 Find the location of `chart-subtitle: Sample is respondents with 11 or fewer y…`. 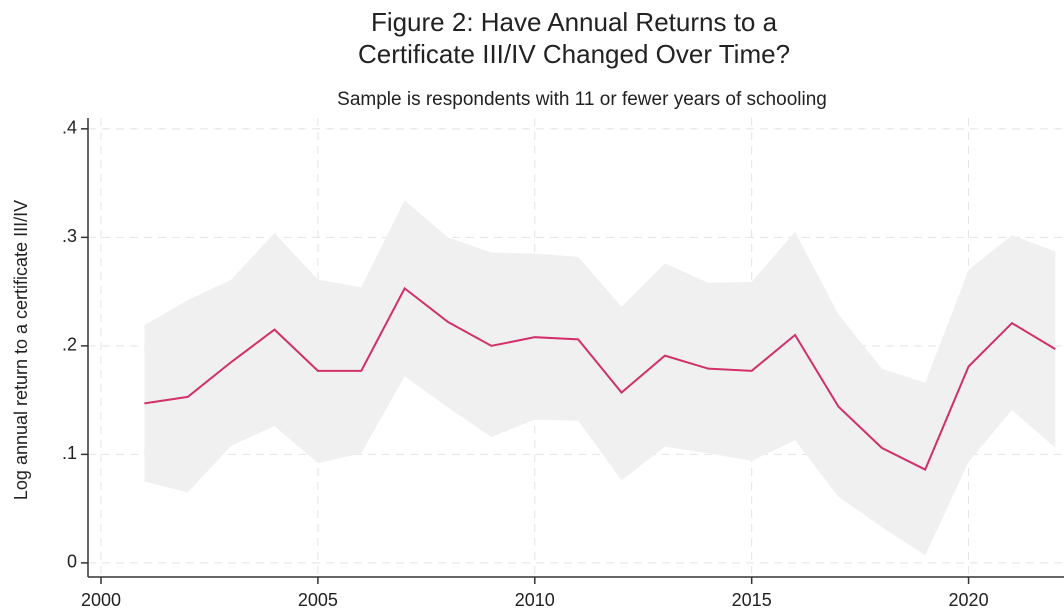

chart-subtitle: Sample is respondents with 11 or fewer y… is located at coordinates (582, 99).